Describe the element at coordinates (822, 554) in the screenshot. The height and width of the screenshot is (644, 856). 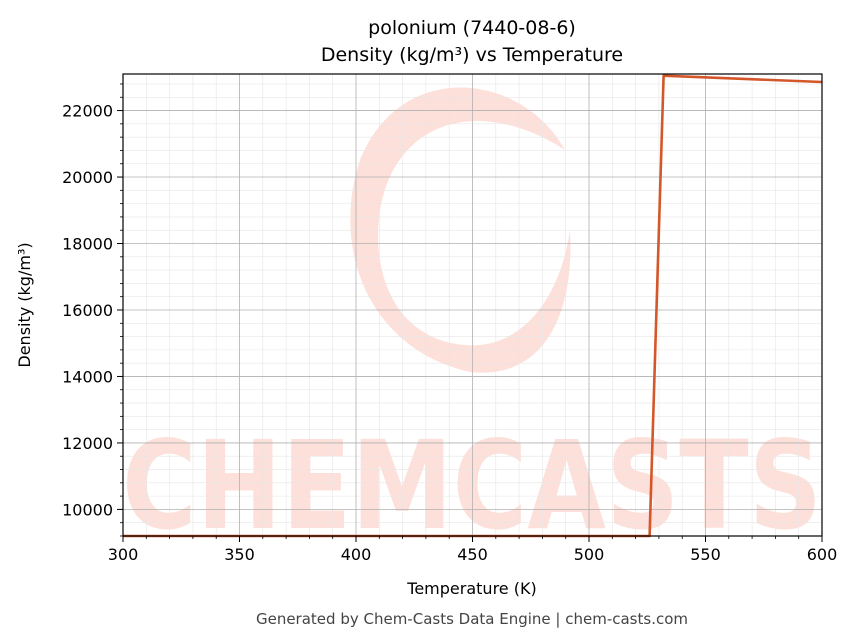
I see `x-tick-label: 600` at that location.